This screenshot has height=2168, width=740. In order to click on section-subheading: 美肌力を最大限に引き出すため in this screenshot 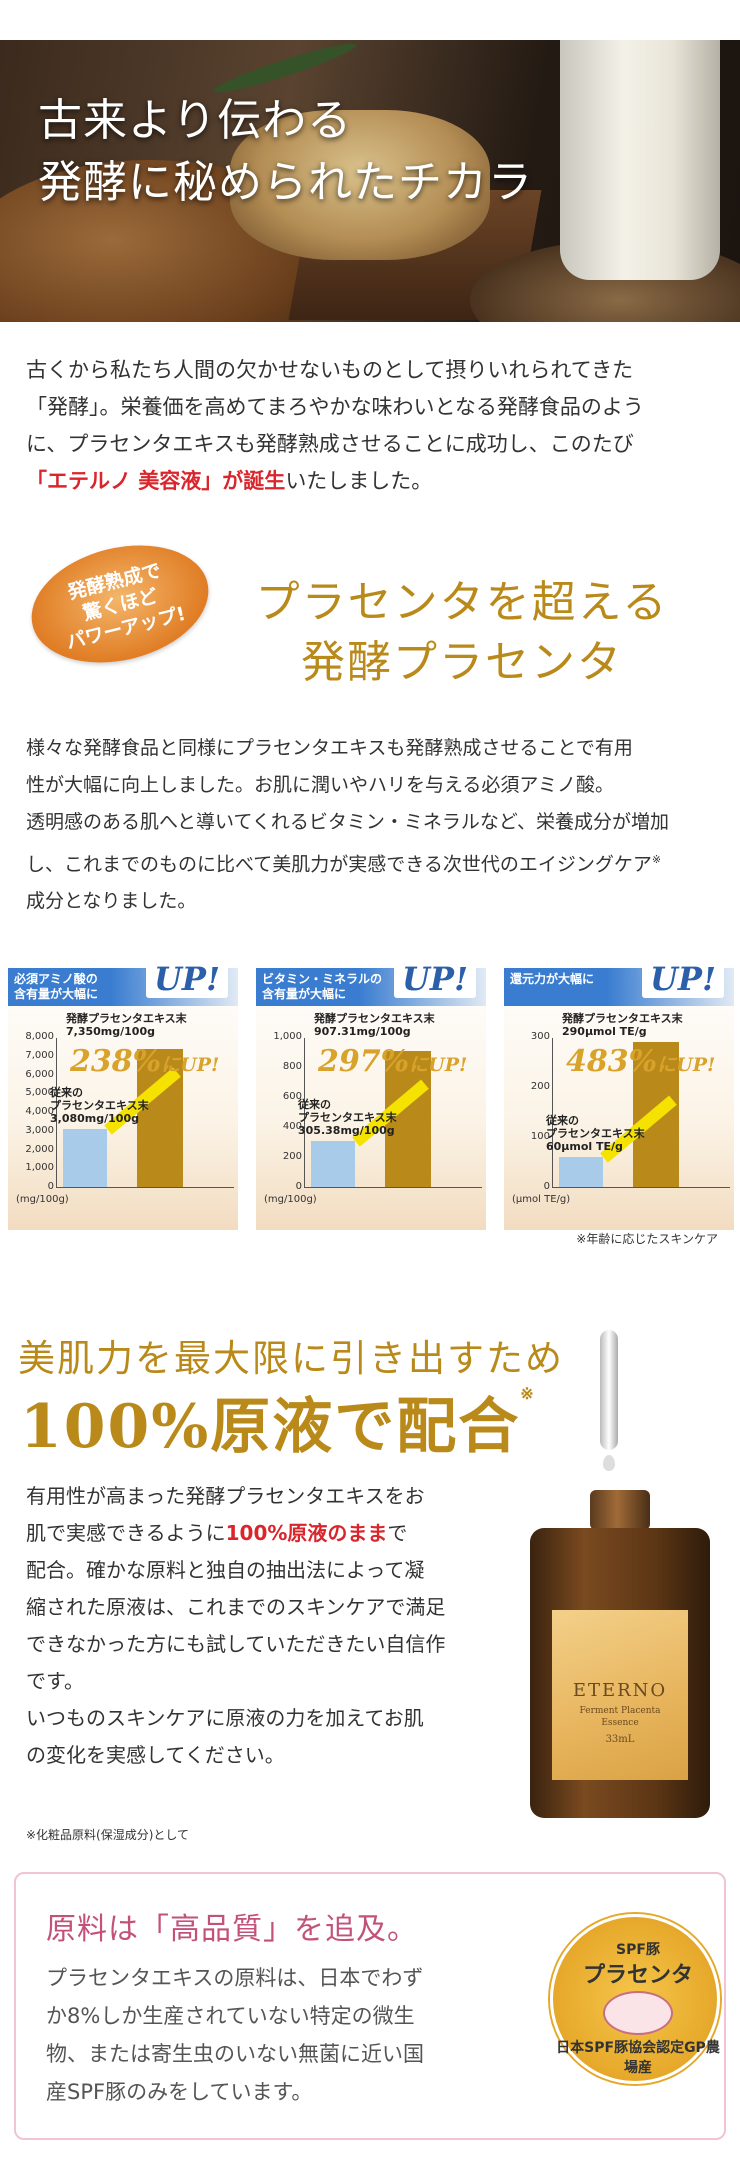, I will do `click(291, 1358)`.